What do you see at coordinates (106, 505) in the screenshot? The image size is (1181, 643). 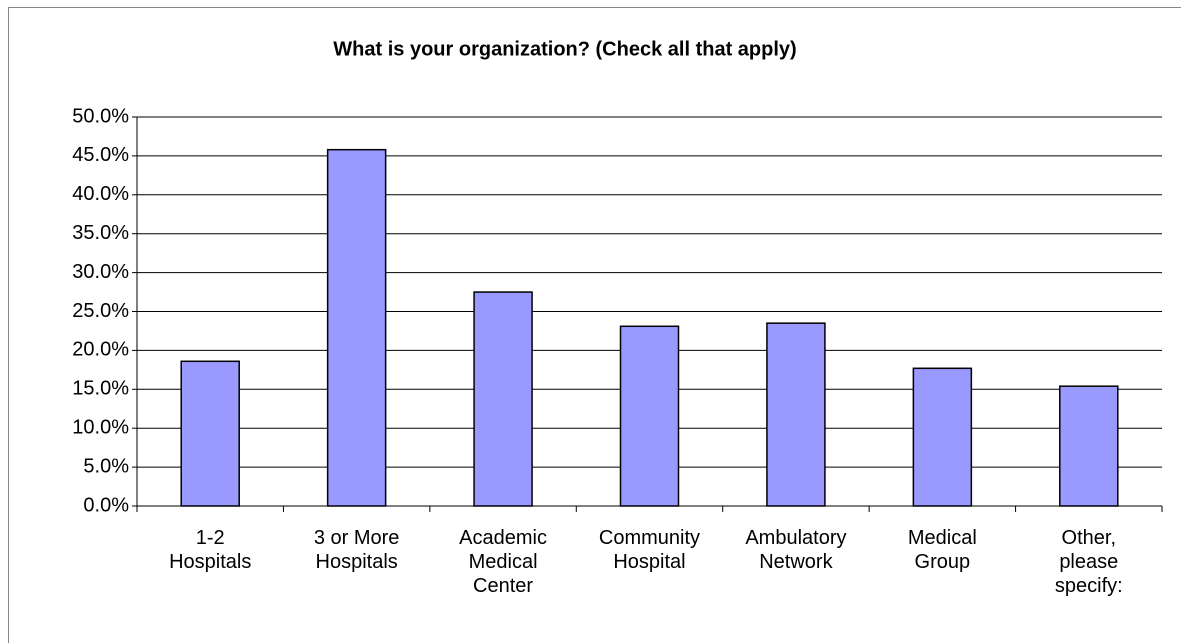 I see `y-tick-label: 0.0%` at bounding box center [106, 505].